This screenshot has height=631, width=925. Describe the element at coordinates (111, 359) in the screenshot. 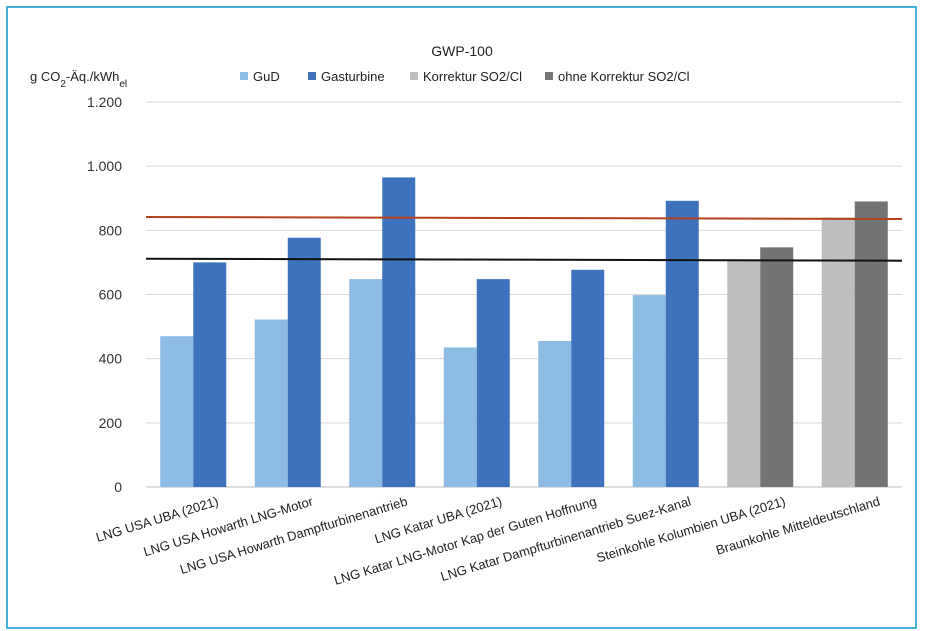

I see `y-tick-label: 400` at that location.